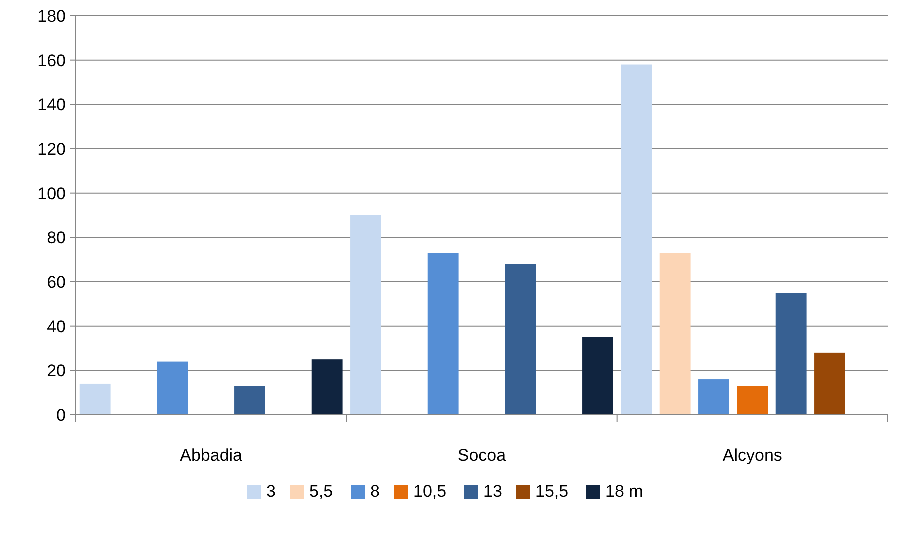 The image size is (904, 540). I want to click on legend-label: 5,5, so click(322, 491).